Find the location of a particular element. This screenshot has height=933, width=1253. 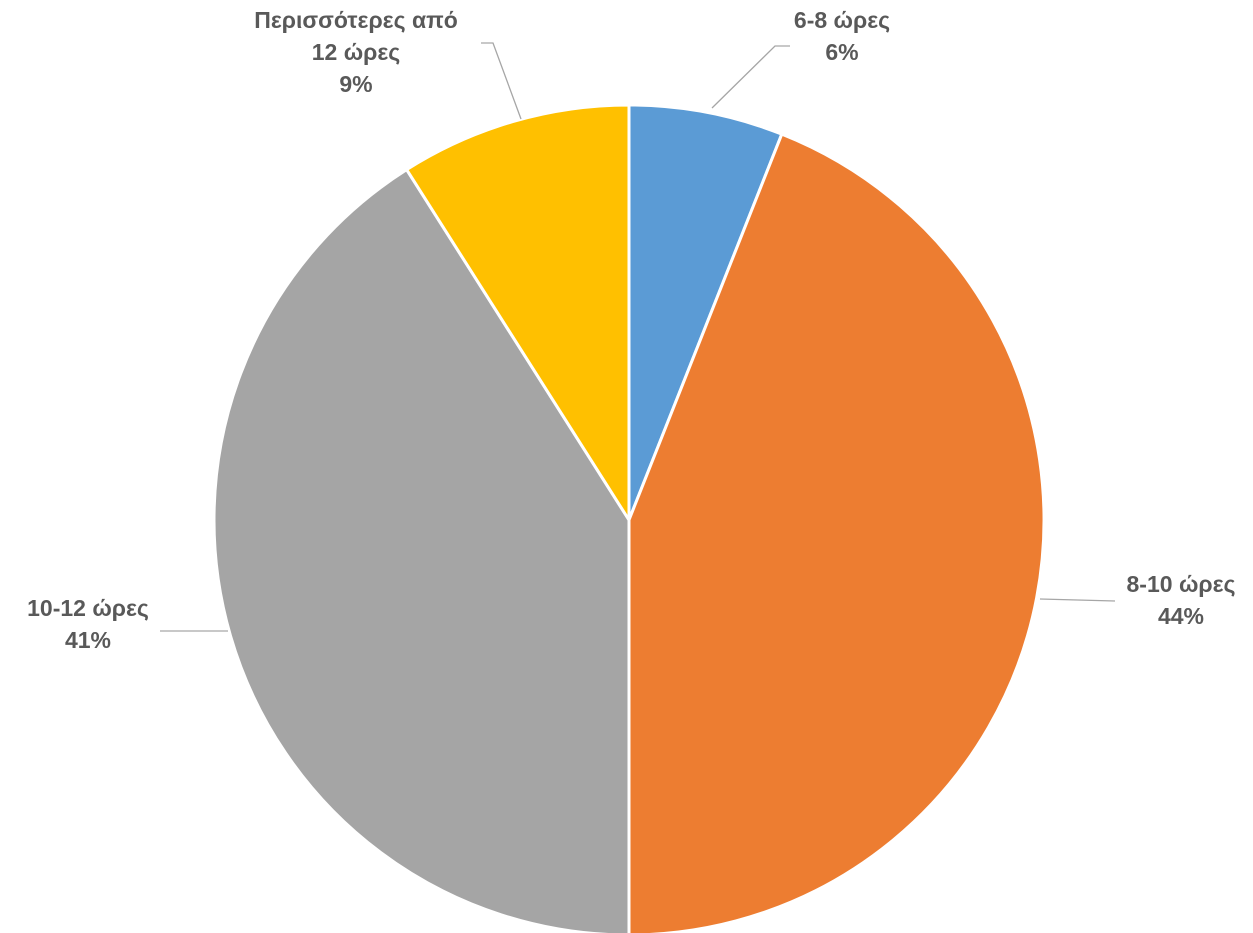

data-label-4: Περισσότερες από 12 ώρες 9% is located at coordinates (356, 52).